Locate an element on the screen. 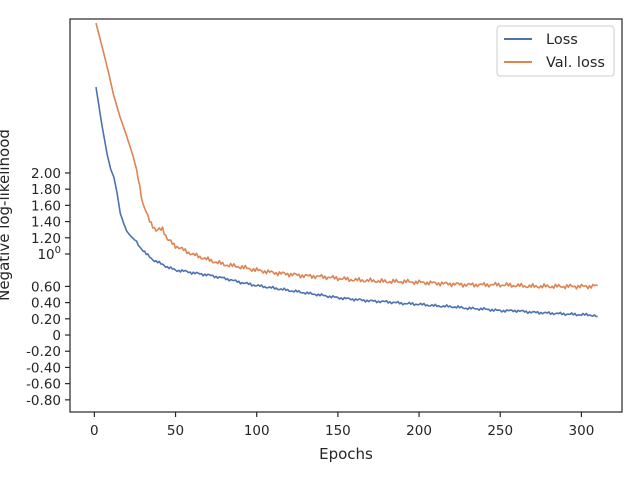 The width and height of the screenshot is (640, 480). legend-label-loss: Loss is located at coordinates (562, 40).